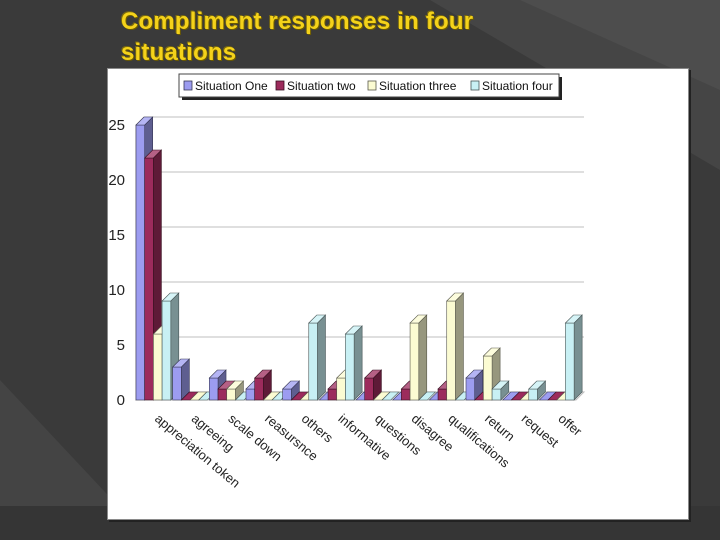 This screenshot has height=540, width=720. Describe the element at coordinates (297, 37) in the screenshot. I see `slide-title: Compliment responses in four situations` at that location.